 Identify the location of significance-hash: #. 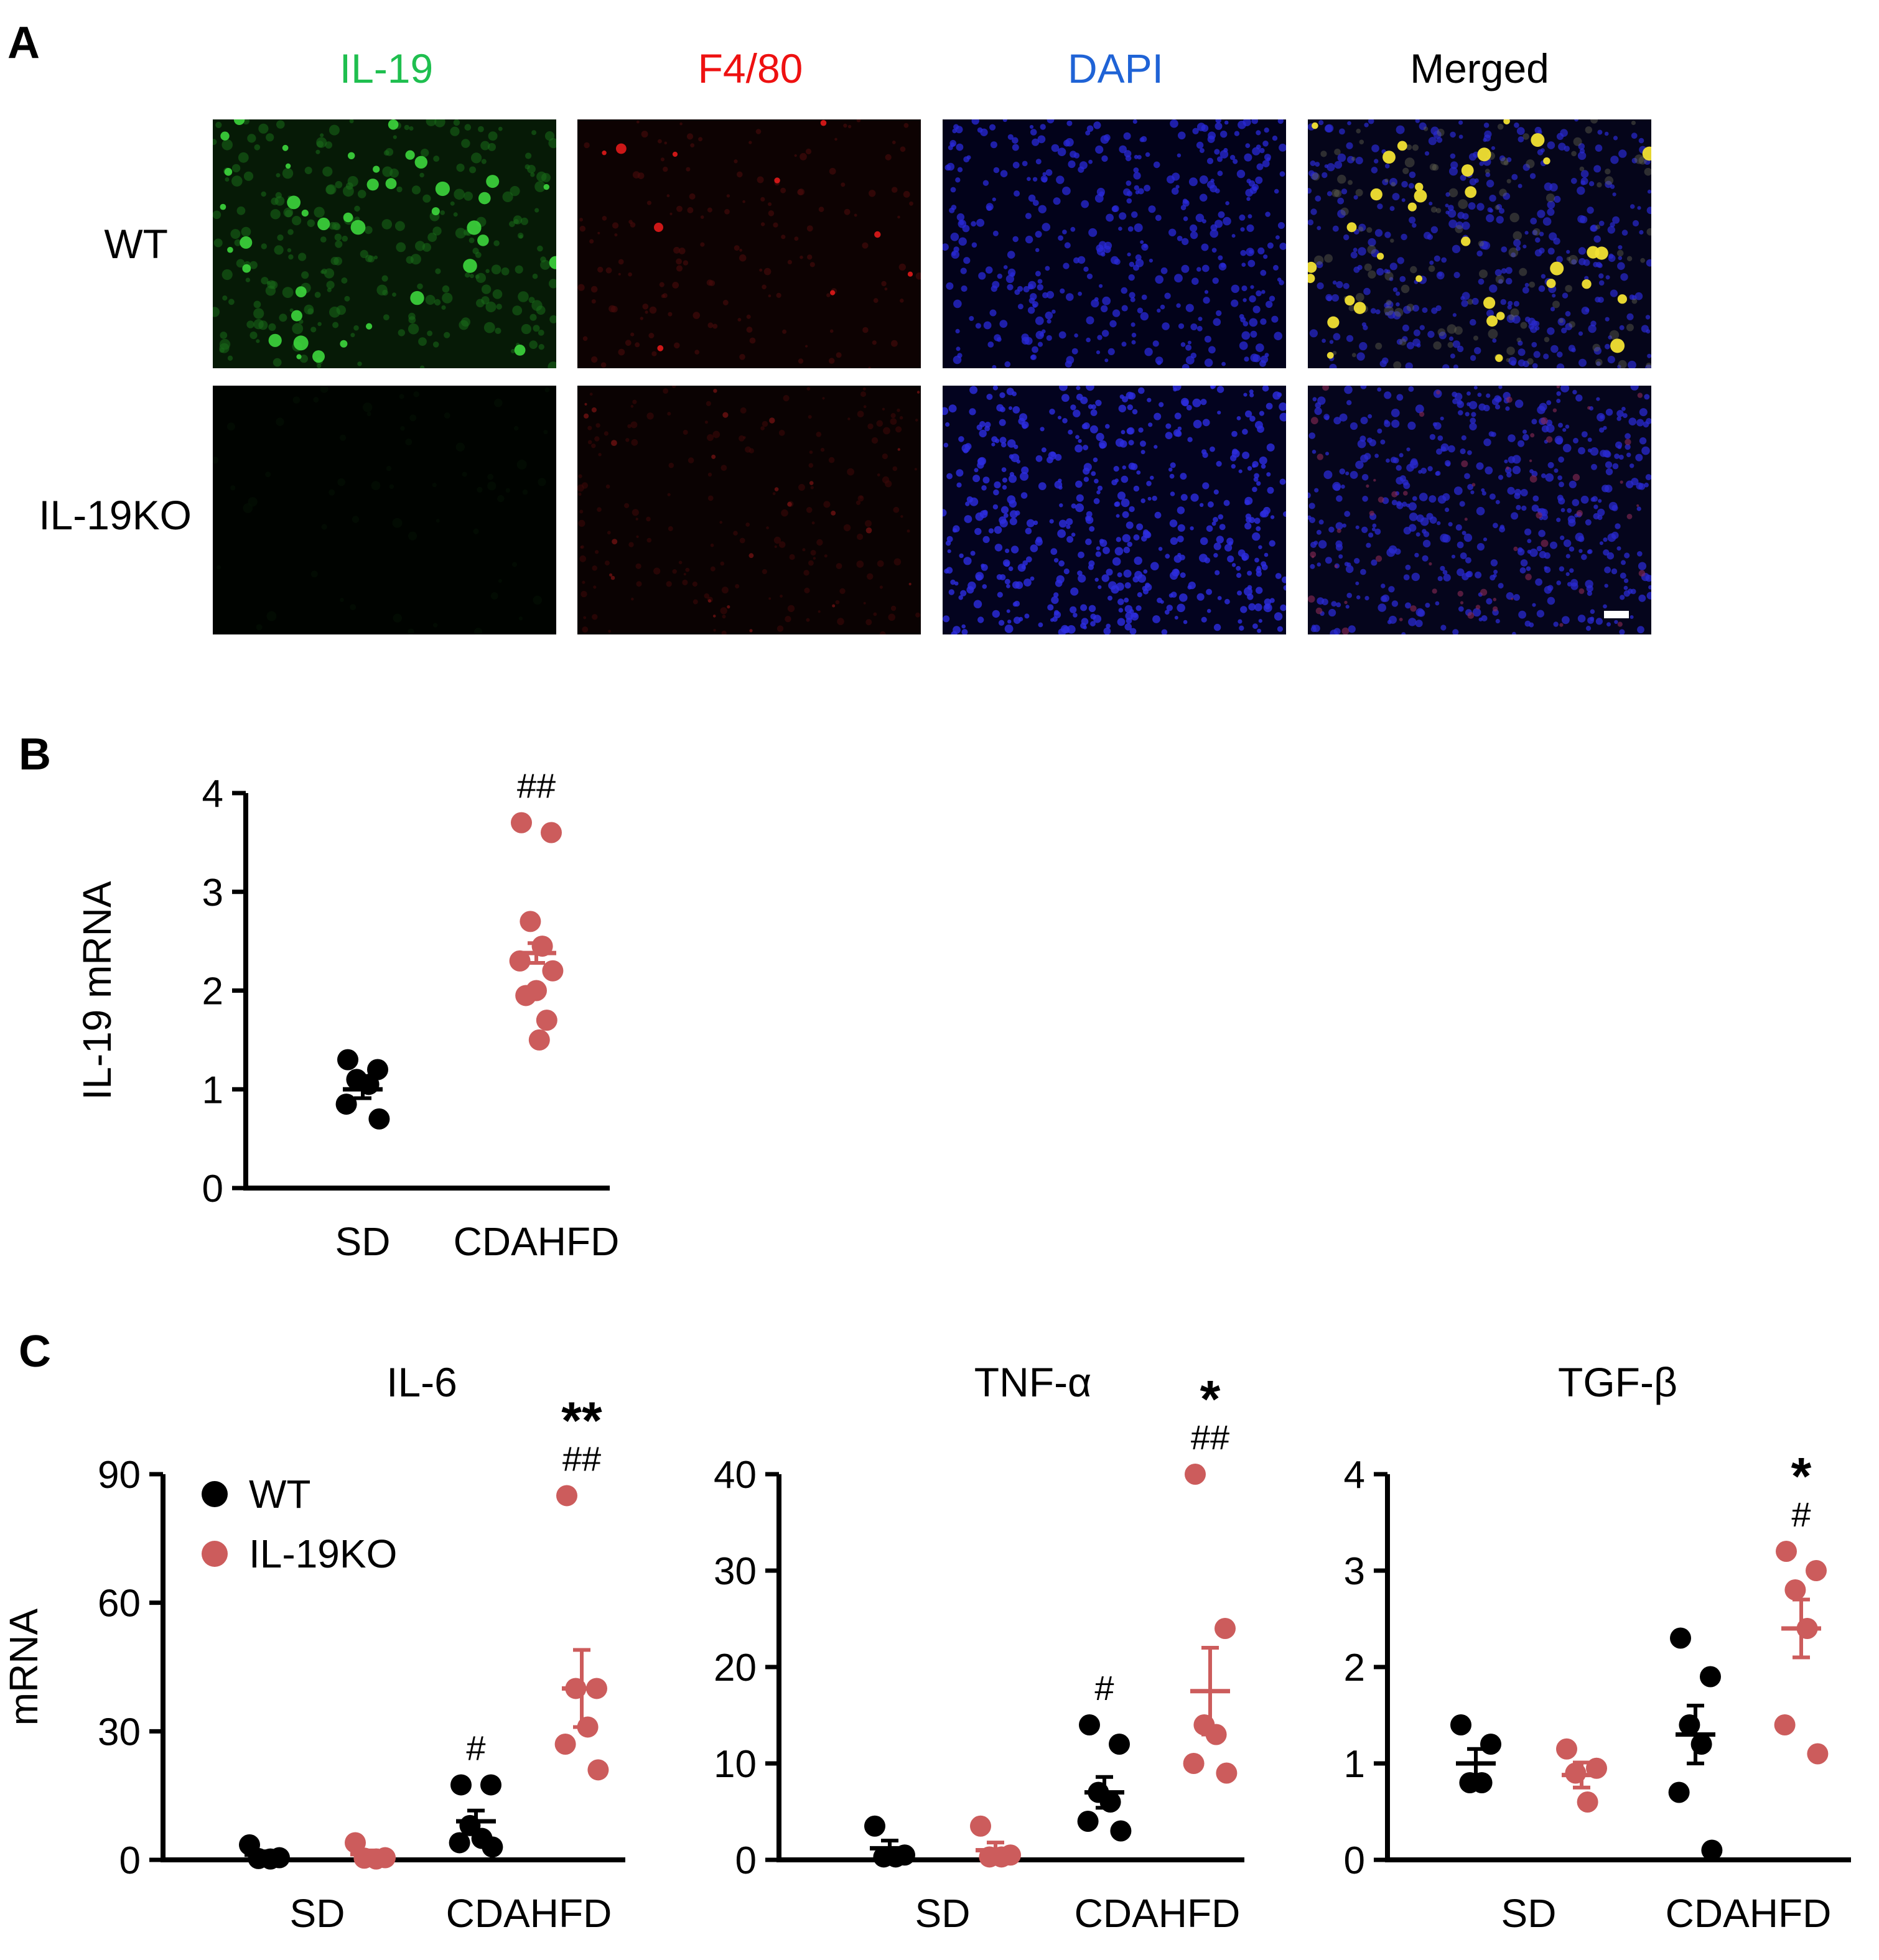
(1801, 1514).